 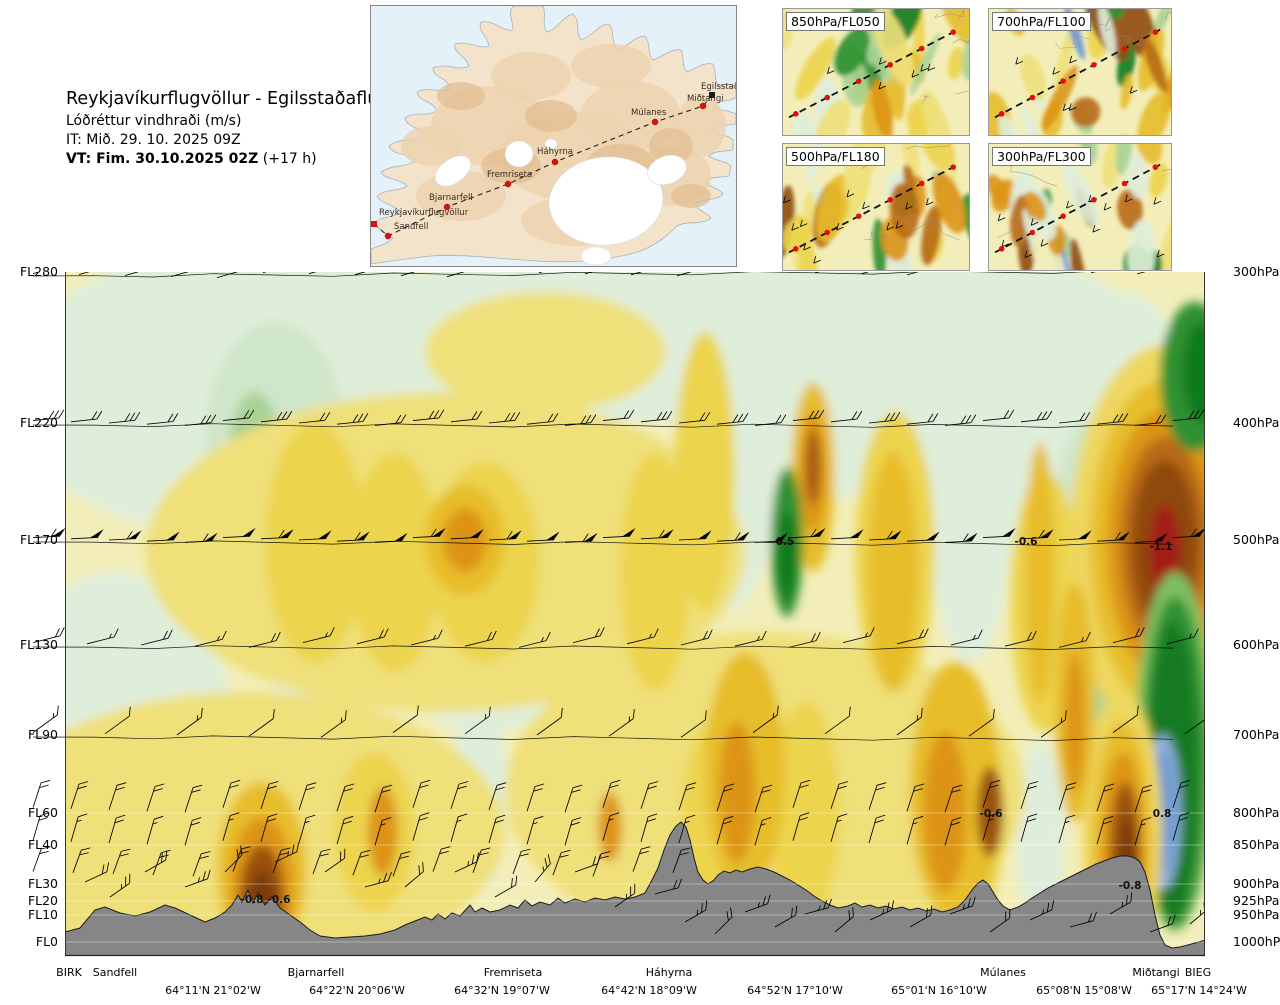 What do you see at coordinates (939, 990) in the screenshot?
I see `coordinate-label: 65°01'N 16°10'W` at bounding box center [939, 990].